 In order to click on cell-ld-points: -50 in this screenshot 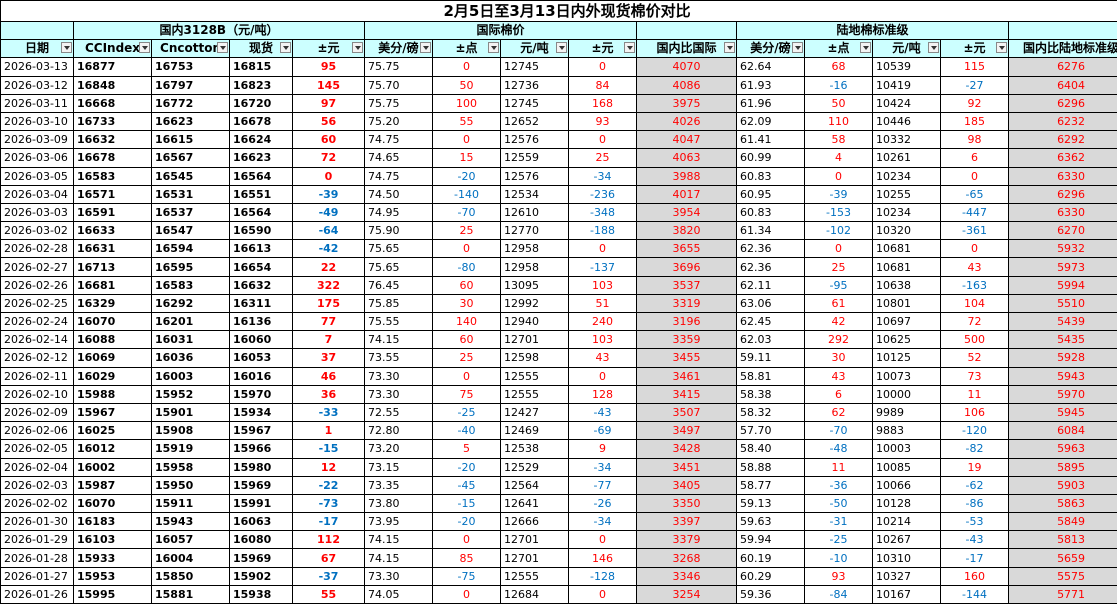, I will do `click(839, 503)`.